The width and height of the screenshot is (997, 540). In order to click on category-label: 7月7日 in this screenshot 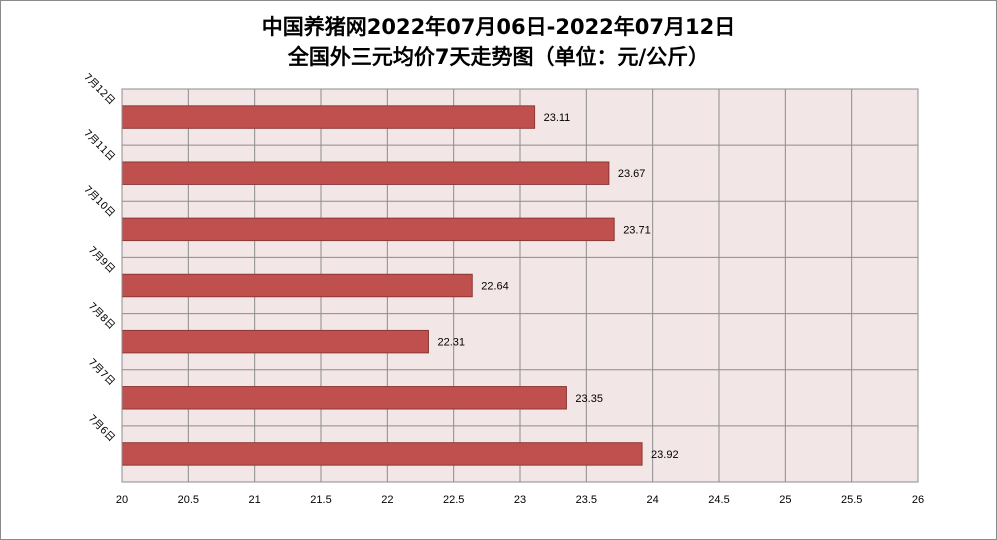, I will do `click(102, 372)`.